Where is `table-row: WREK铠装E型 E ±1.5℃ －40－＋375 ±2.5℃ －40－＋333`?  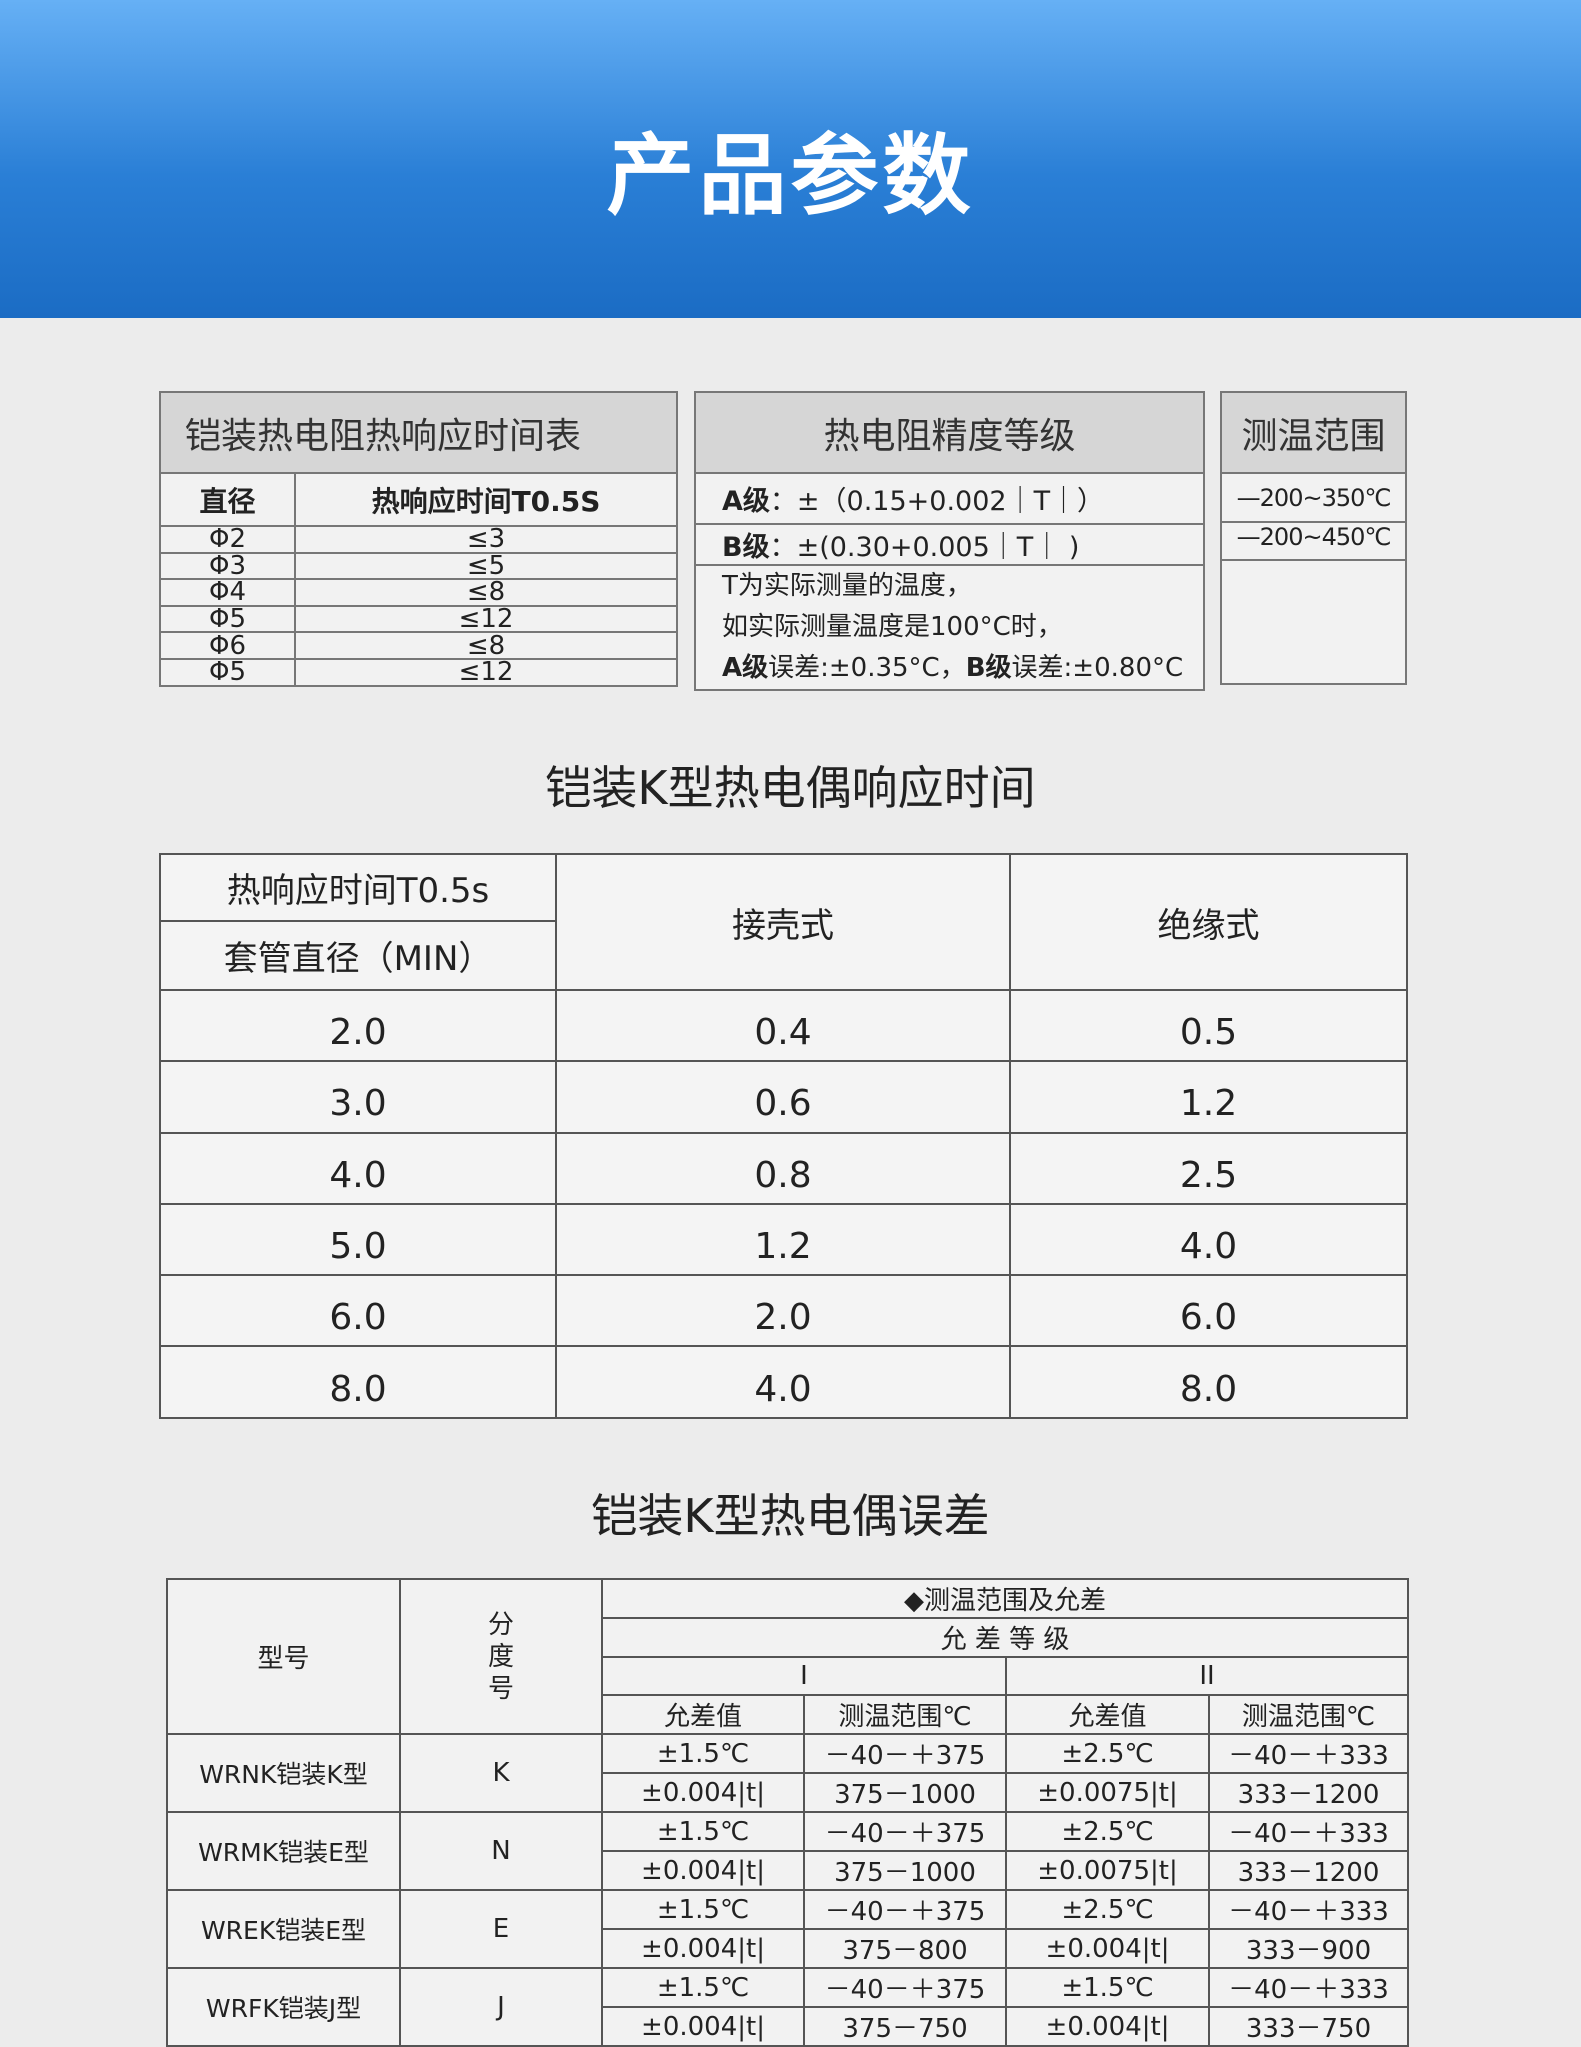 table-row: WREK铠装E型 E ±1.5℃ －40－＋375 ±2.5℃ －40－＋333 is located at coordinates (787, 1929).